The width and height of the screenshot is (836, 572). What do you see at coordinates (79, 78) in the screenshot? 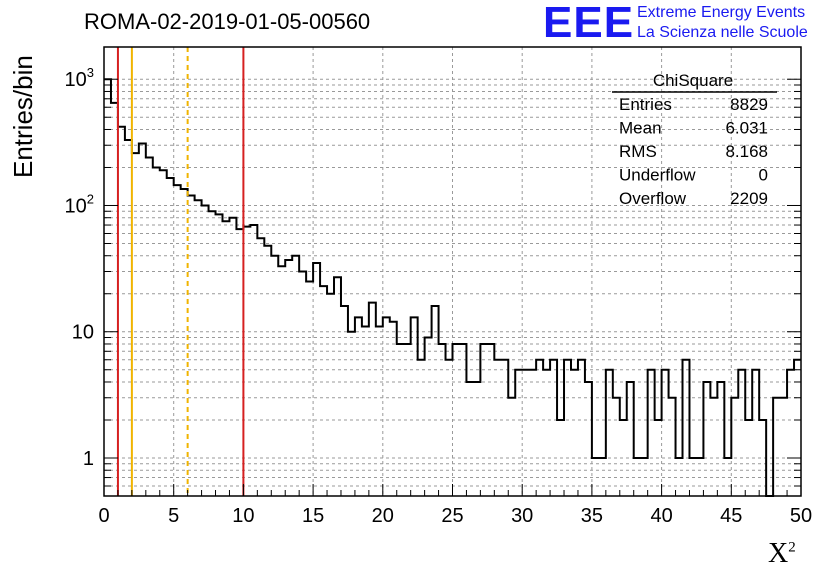
I see `y-tick-label: 10³` at bounding box center [79, 78].